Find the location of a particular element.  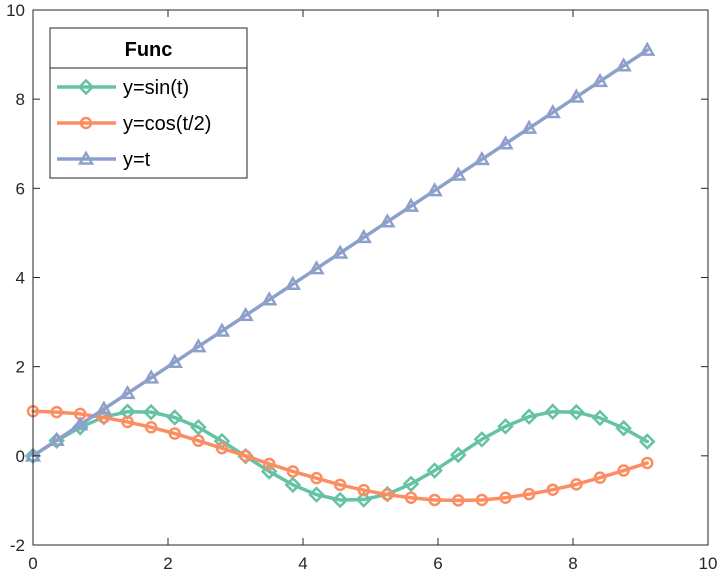

y-tick-label: 2 is located at coordinates (20, 367).